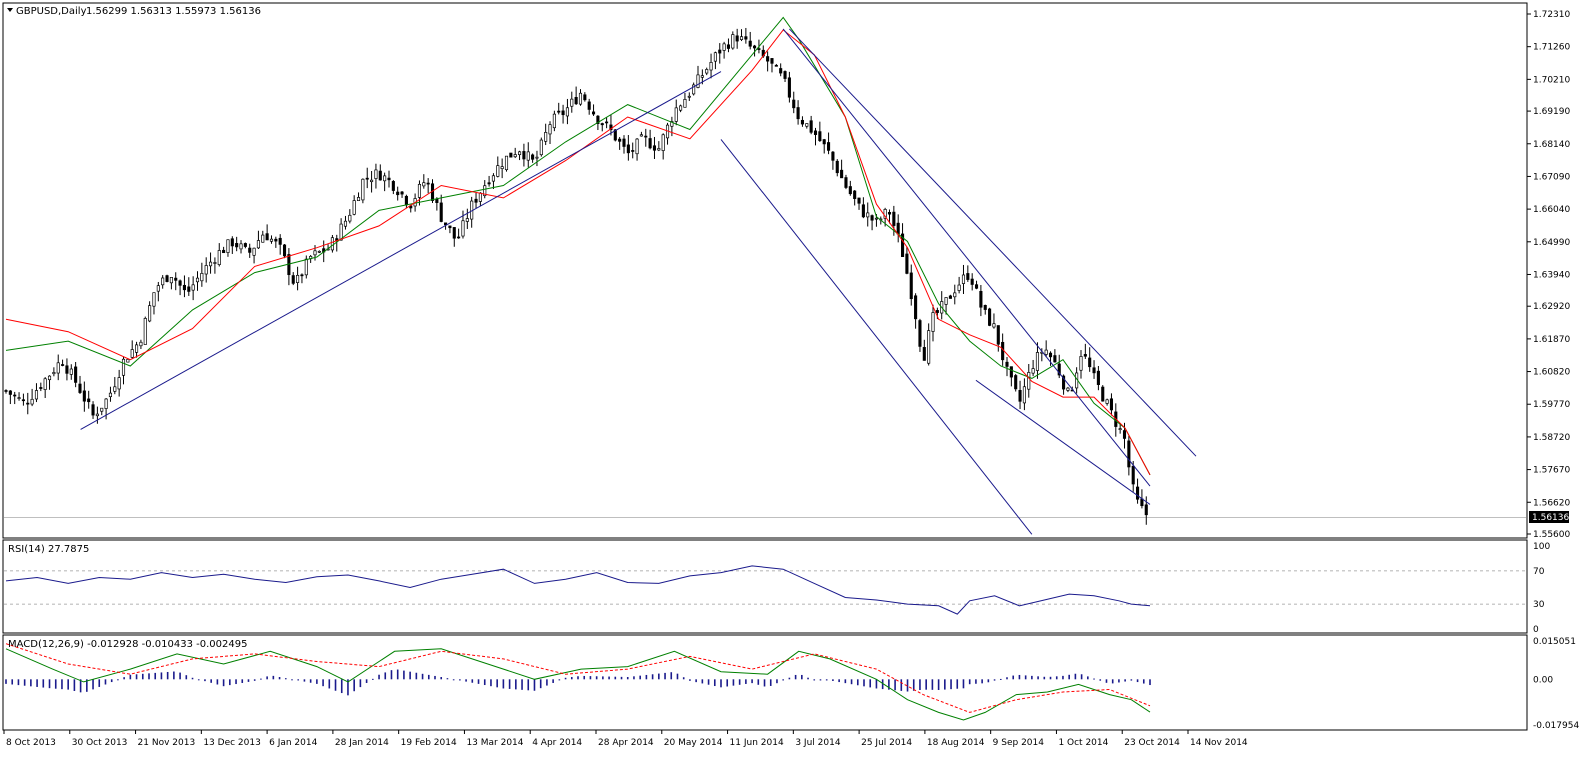 The image size is (1596, 762). Describe the element at coordinates (1551, 275) in the screenshot. I see `price-tick-label: 1.63940` at that location.